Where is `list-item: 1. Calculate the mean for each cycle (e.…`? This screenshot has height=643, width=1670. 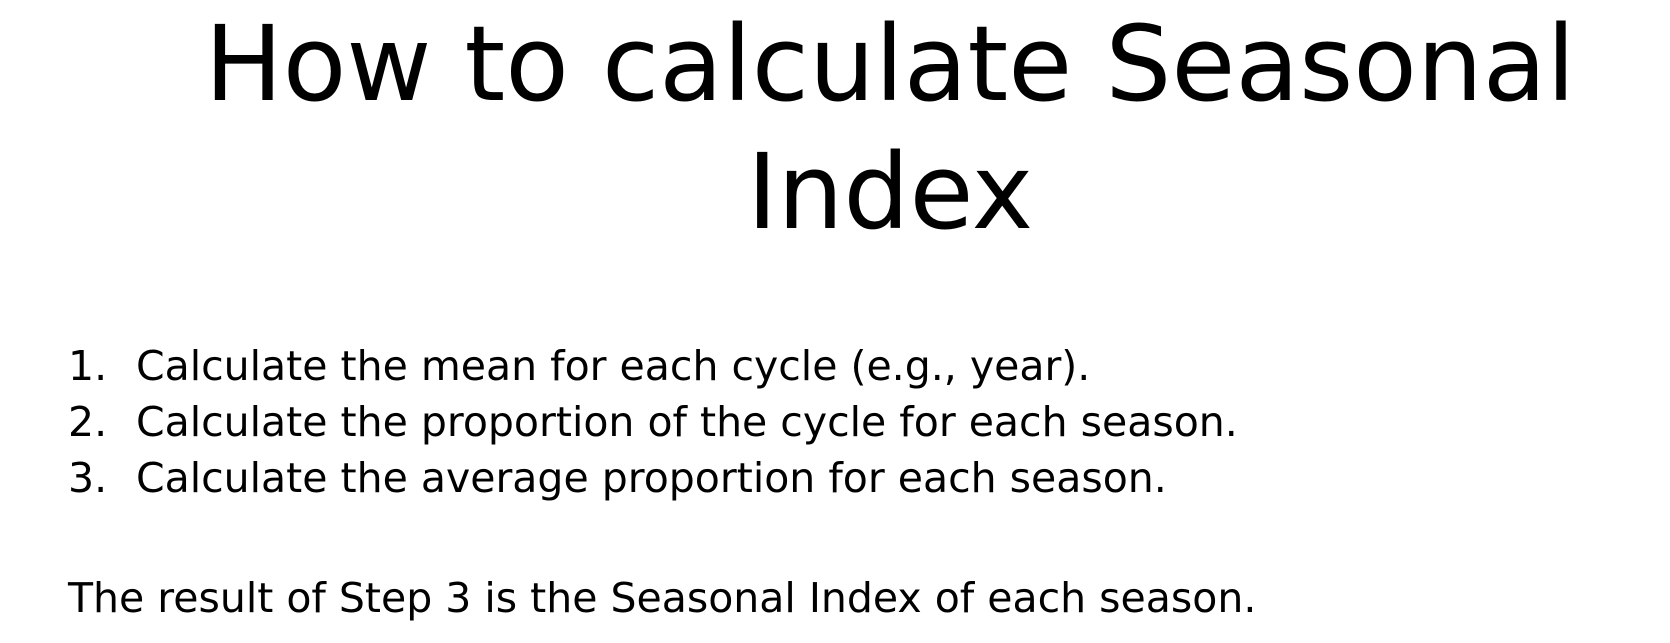
list-item: 1. Calculate the mean for each cycle (e.… is located at coordinates (653, 366).